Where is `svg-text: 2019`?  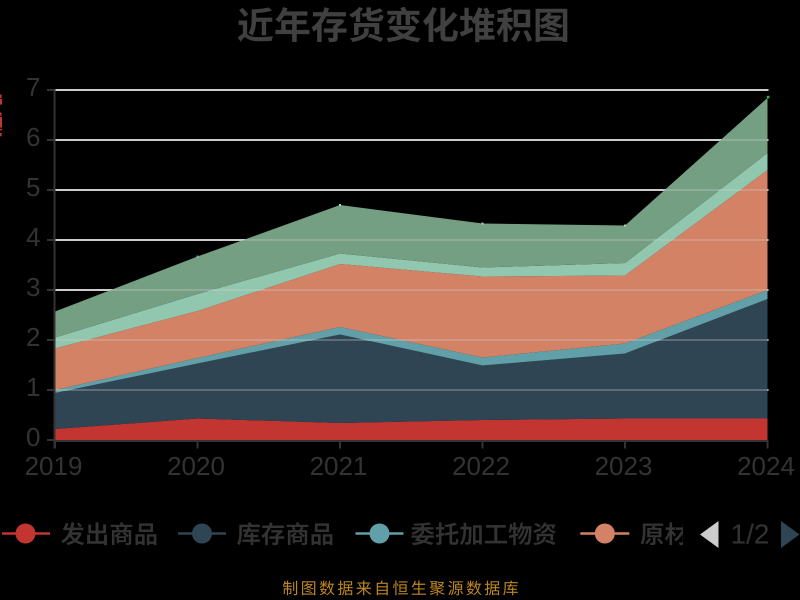
svg-text: 2019 is located at coordinates (54, 466).